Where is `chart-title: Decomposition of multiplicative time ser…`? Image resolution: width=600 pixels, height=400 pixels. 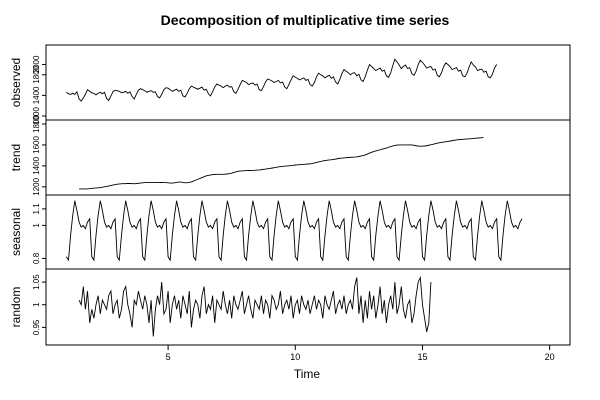 chart-title: Decomposition of multiplicative time ser… is located at coordinates (305, 20).